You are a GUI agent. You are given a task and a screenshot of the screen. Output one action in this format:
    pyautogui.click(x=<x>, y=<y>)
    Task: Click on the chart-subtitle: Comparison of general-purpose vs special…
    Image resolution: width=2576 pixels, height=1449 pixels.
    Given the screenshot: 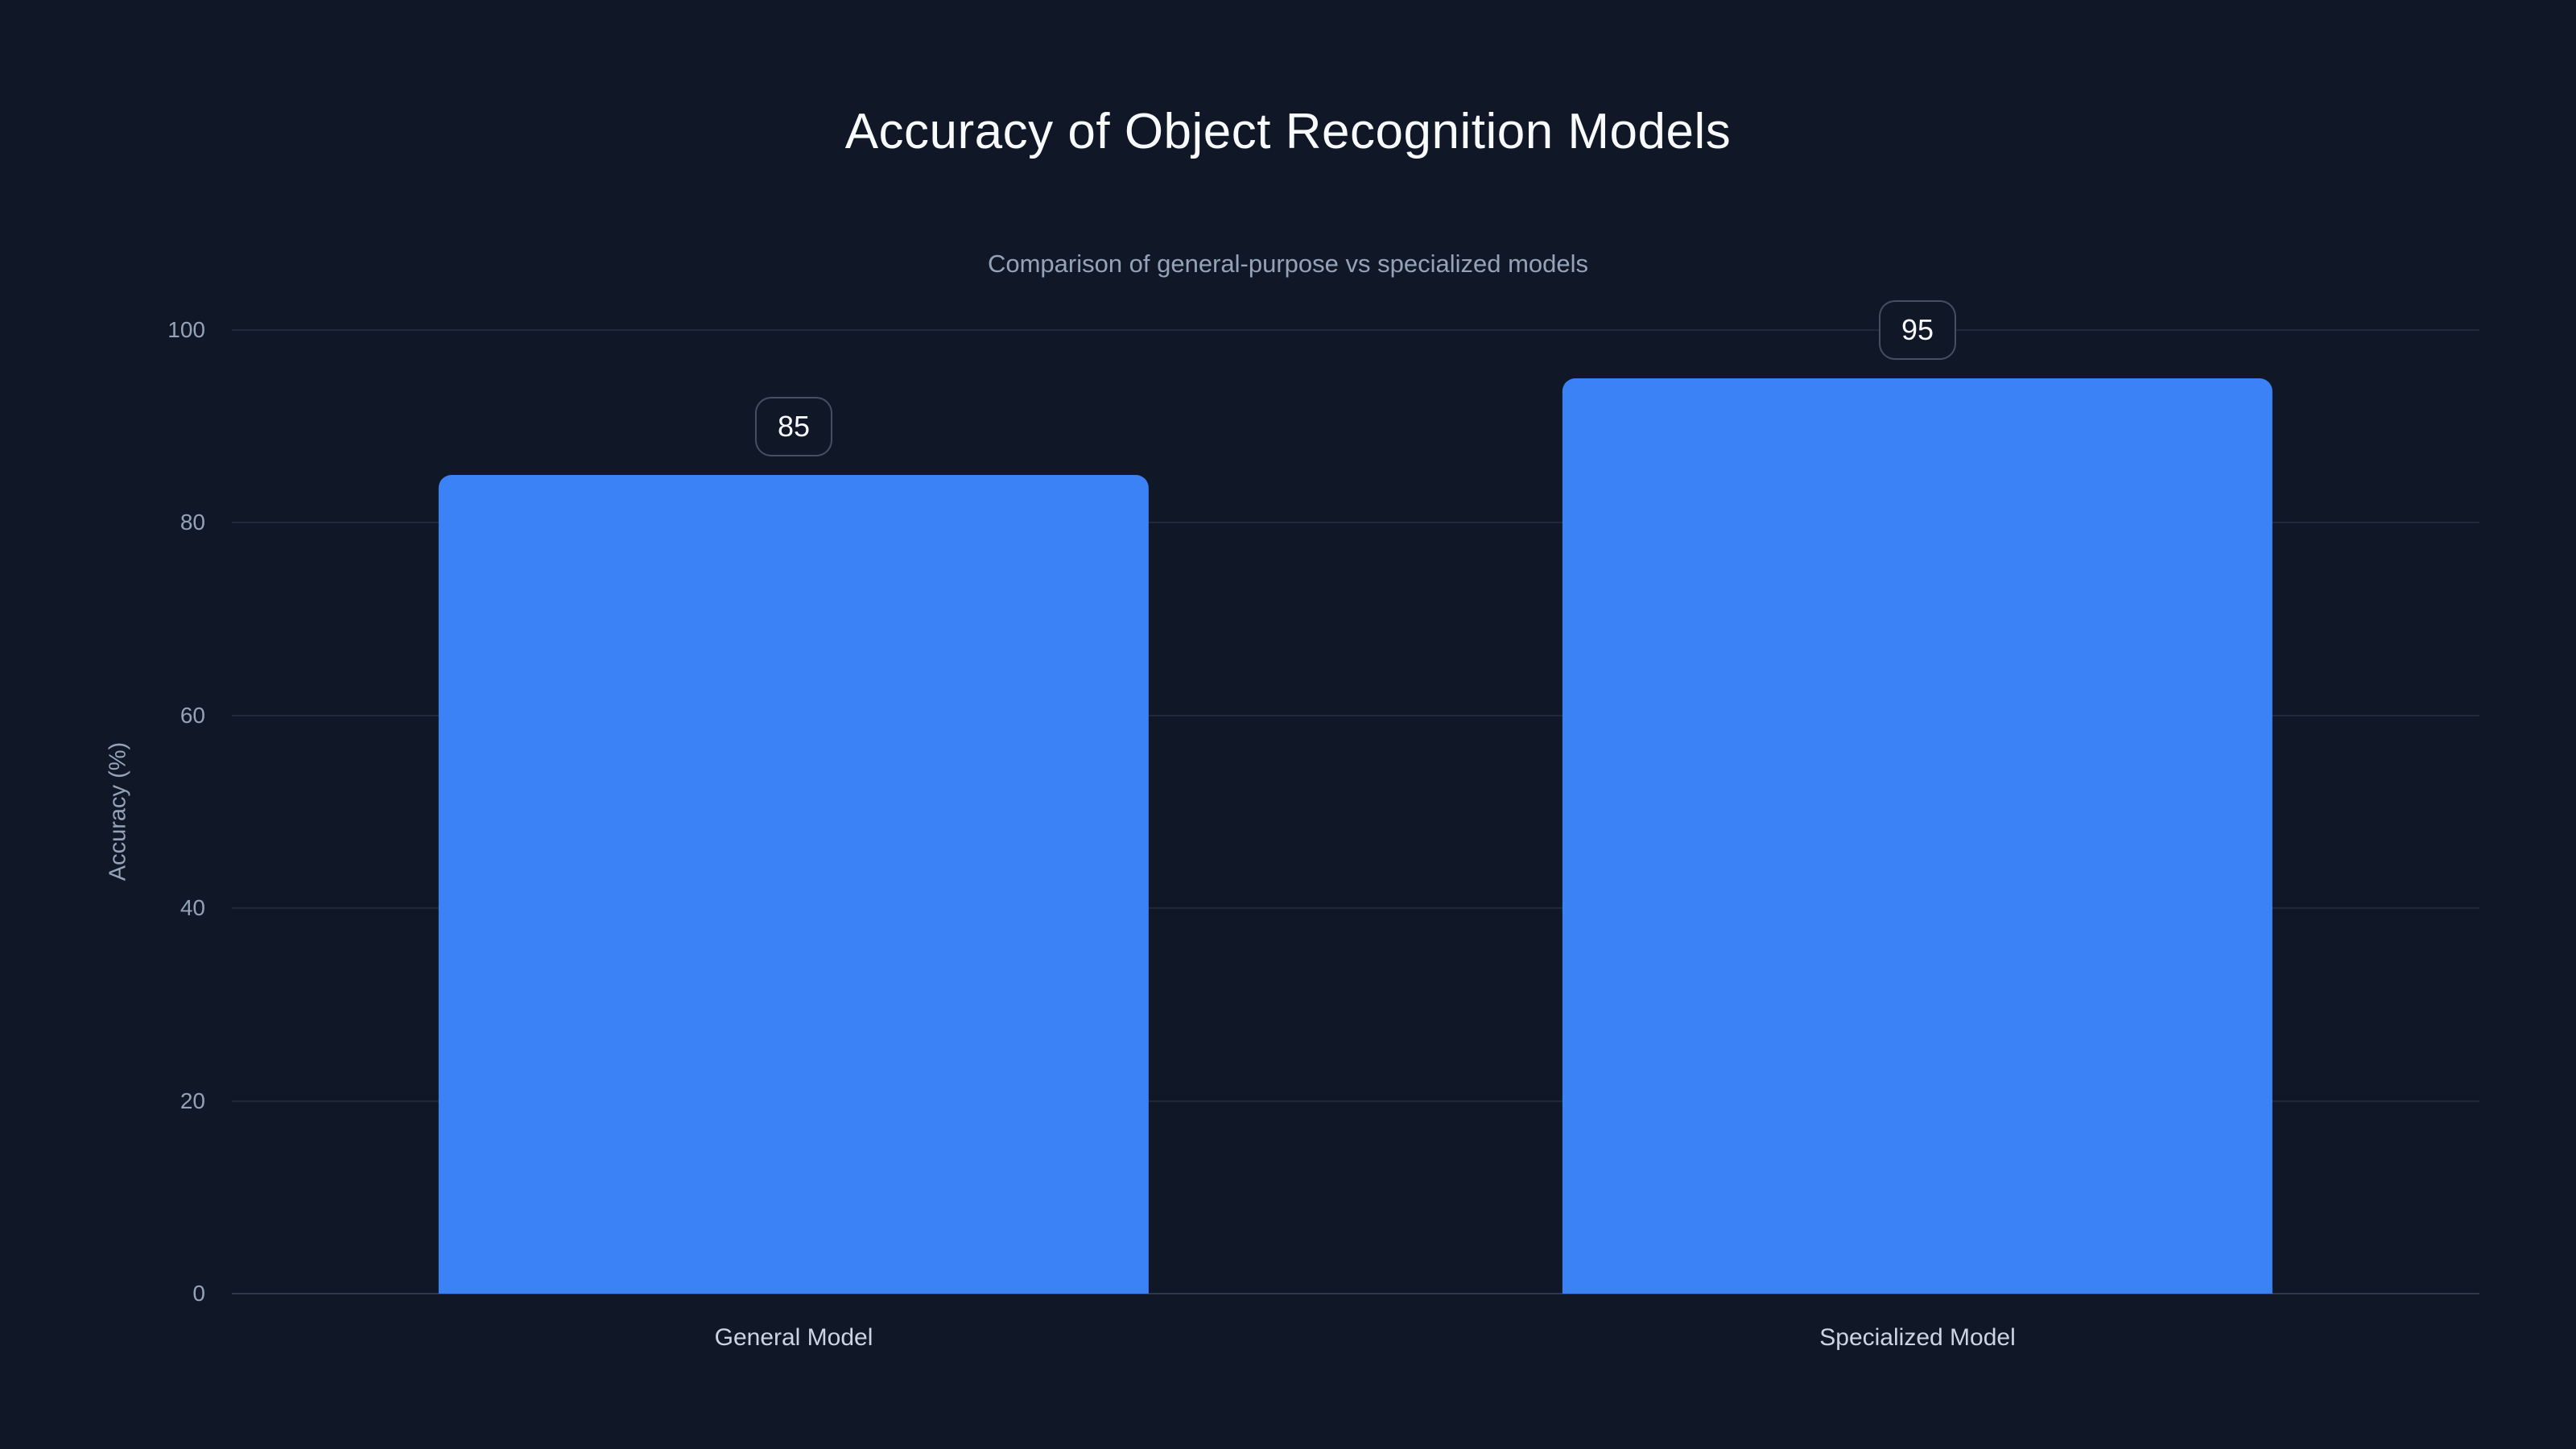 What is the action you would take?
    pyautogui.click(x=1288, y=264)
    